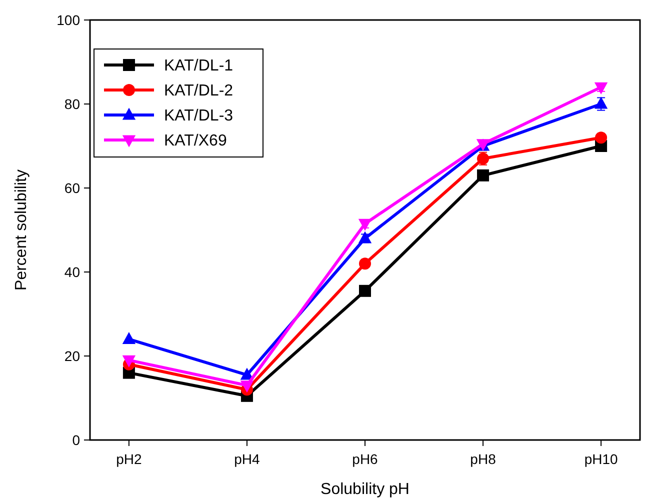  Describe the element at coordinates (199, 116) in the screenshot. I see `legend-label: KAT/DL-3` at that location.